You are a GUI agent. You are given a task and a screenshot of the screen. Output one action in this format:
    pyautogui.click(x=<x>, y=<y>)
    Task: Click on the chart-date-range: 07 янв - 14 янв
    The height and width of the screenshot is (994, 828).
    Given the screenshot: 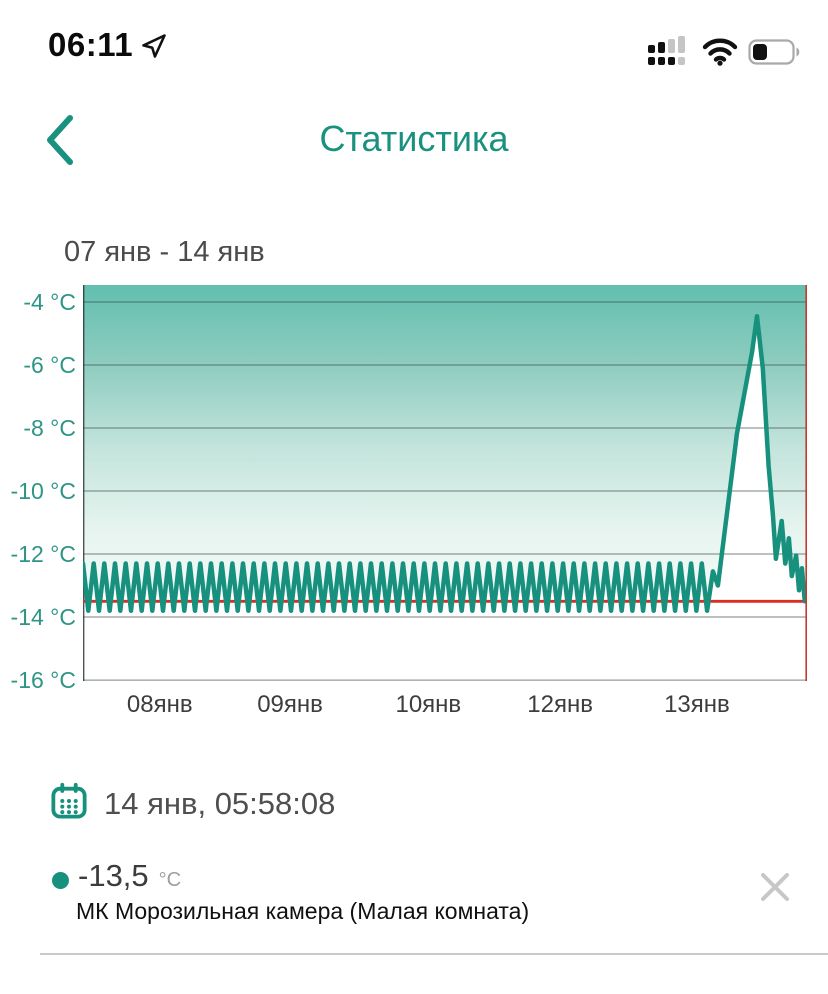 What is the action you would take?
    pyautogui.click(x=164, y=252)
    